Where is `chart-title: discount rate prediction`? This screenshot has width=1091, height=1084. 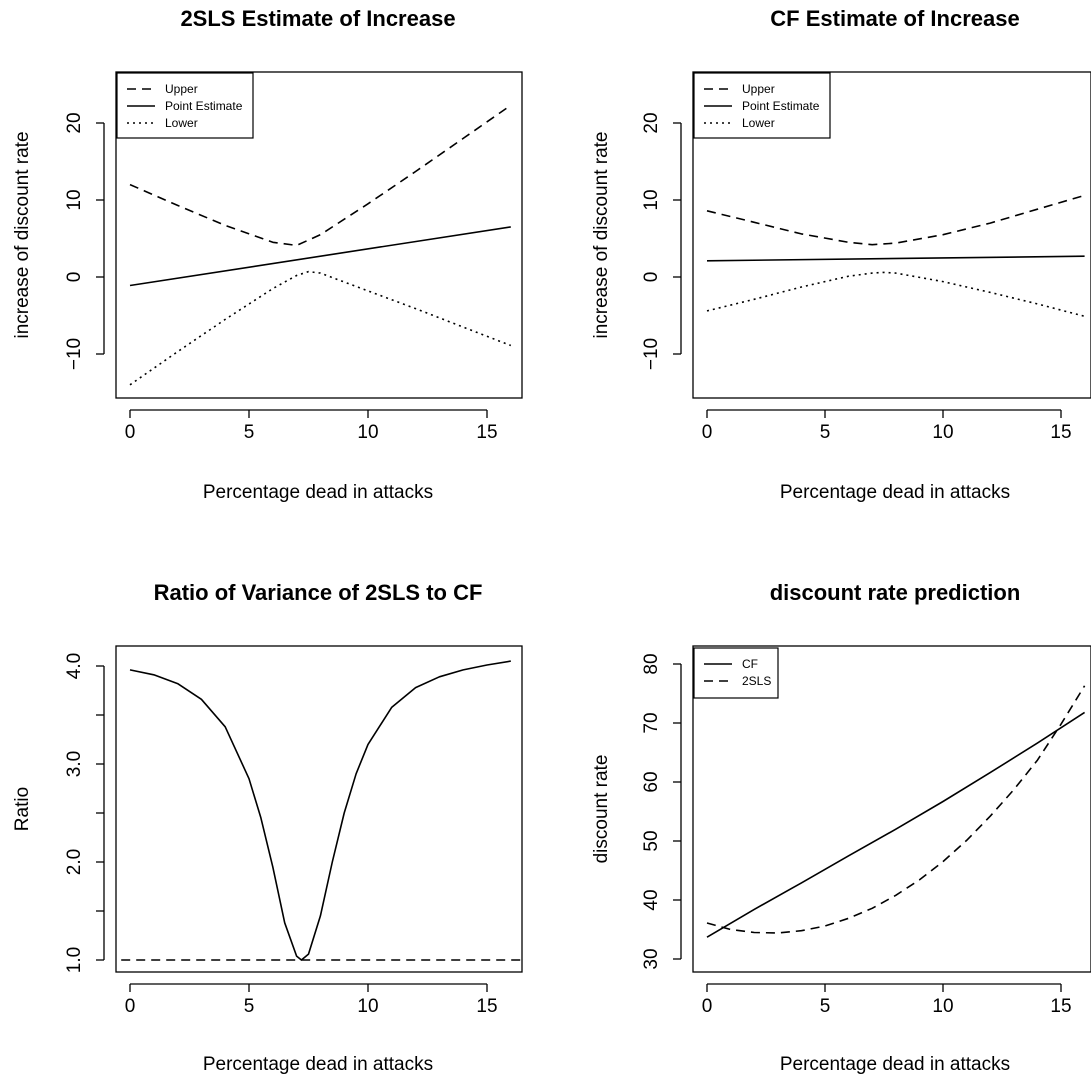 chart-title: discount rate prediction is located at coordinates (895, 592).